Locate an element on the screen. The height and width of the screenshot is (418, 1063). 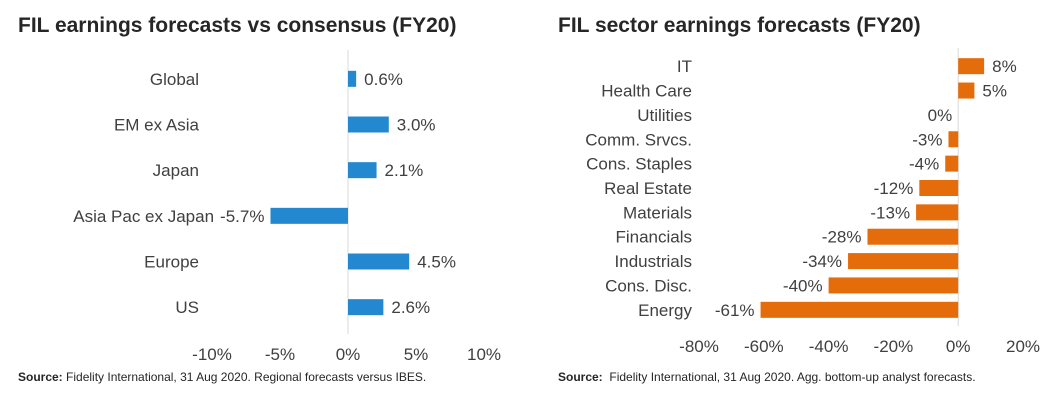
category-label: Asia Pac ex Japan is located at coordinates (143, 216).